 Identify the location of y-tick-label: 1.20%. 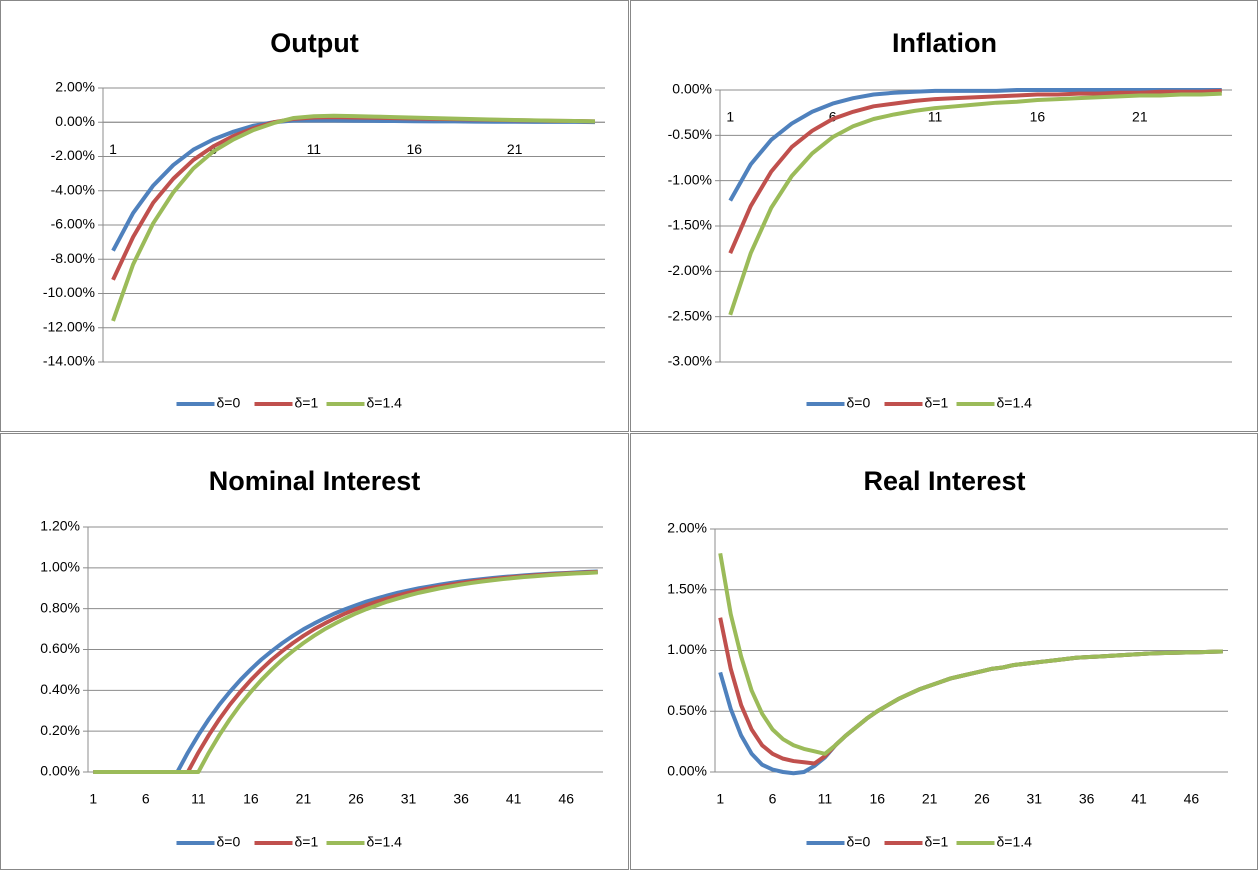
(60, 526).